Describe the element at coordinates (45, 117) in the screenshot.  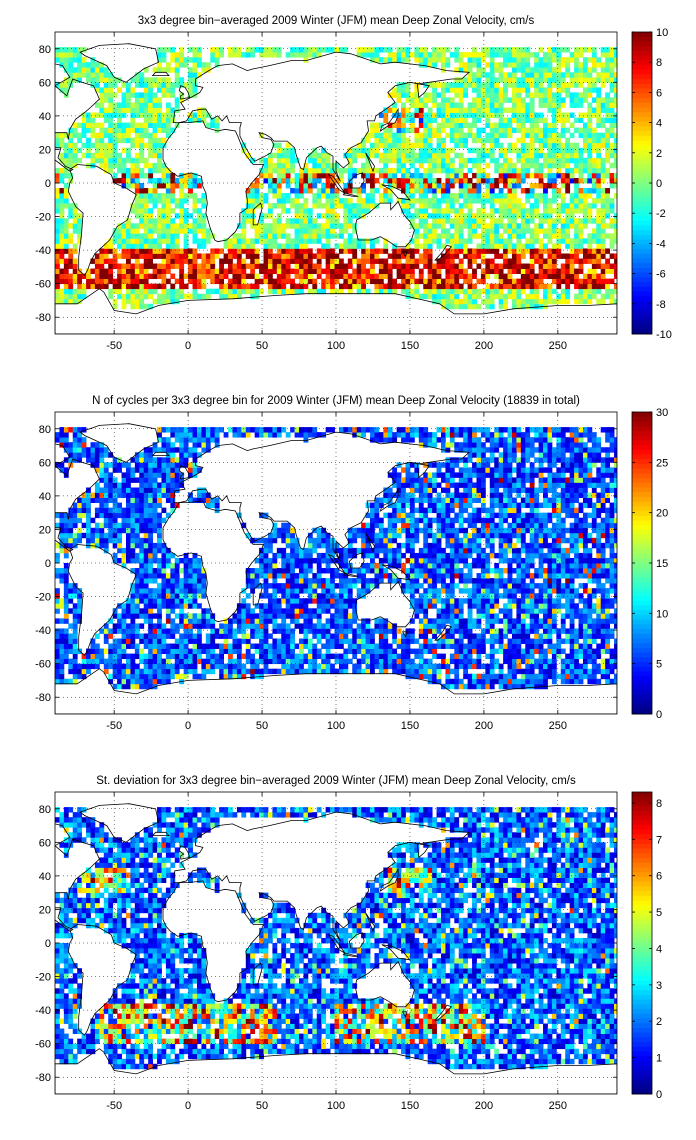
I see `y-tick-label: 40` at that location.